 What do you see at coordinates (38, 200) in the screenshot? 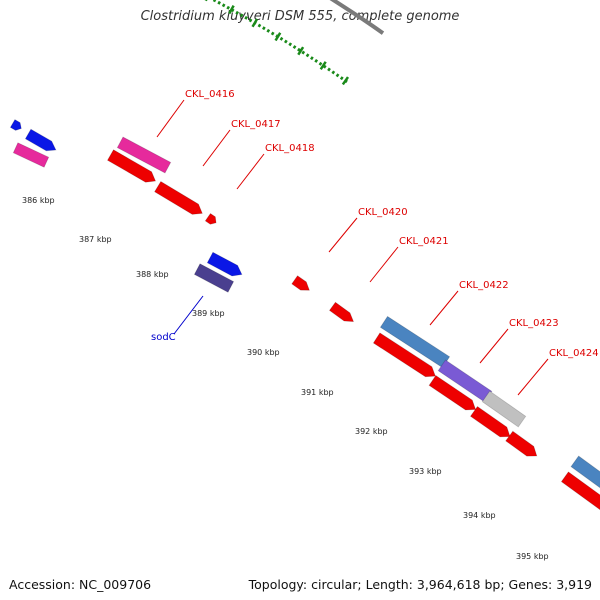
I see `kbp-tick-label: 386 kbp` at bounding box center [38, 200].